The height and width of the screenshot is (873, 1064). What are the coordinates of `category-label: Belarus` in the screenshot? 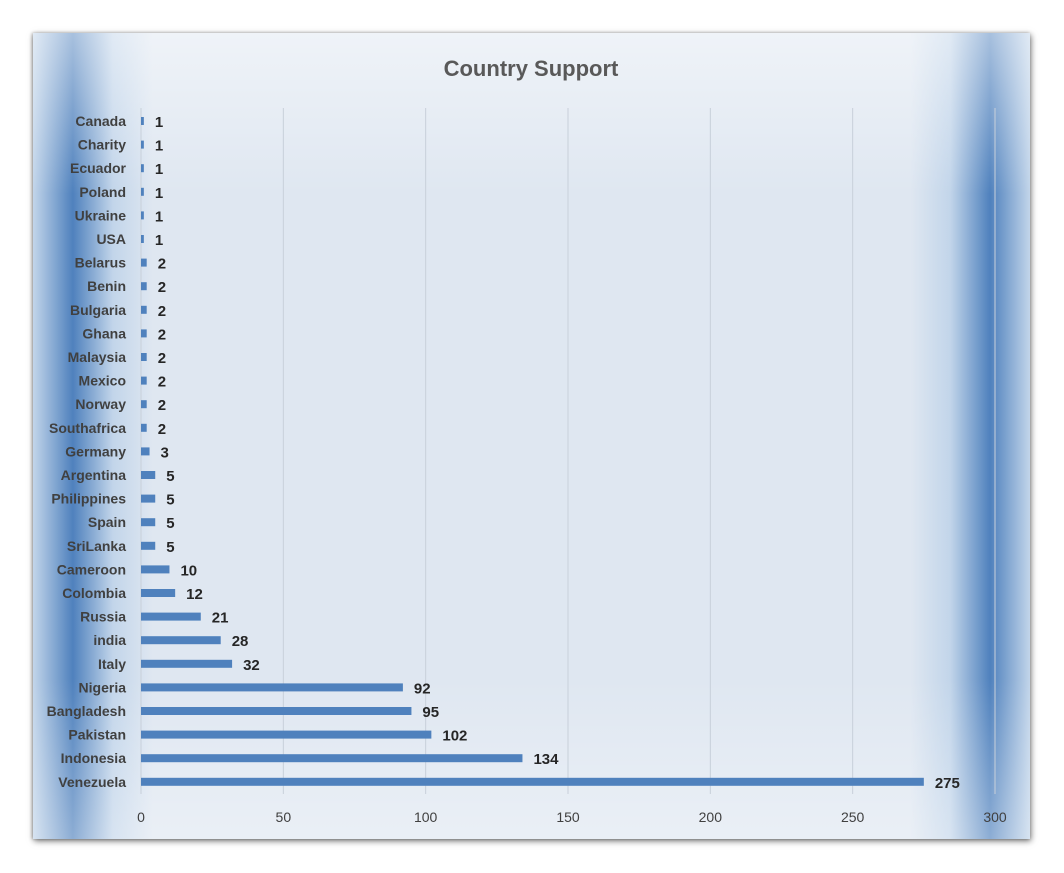 It's located at (101, 263).